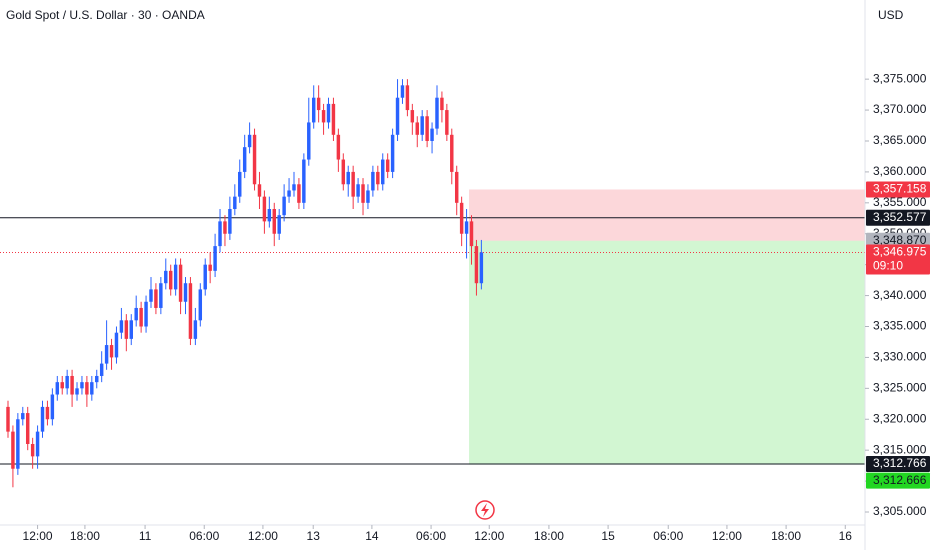 This screenshot has height=550, width=932. What do you see at coordinates (145, 536) in the screenshot?
I see `x-tick-label: 11` at bounding box center [145, 536].